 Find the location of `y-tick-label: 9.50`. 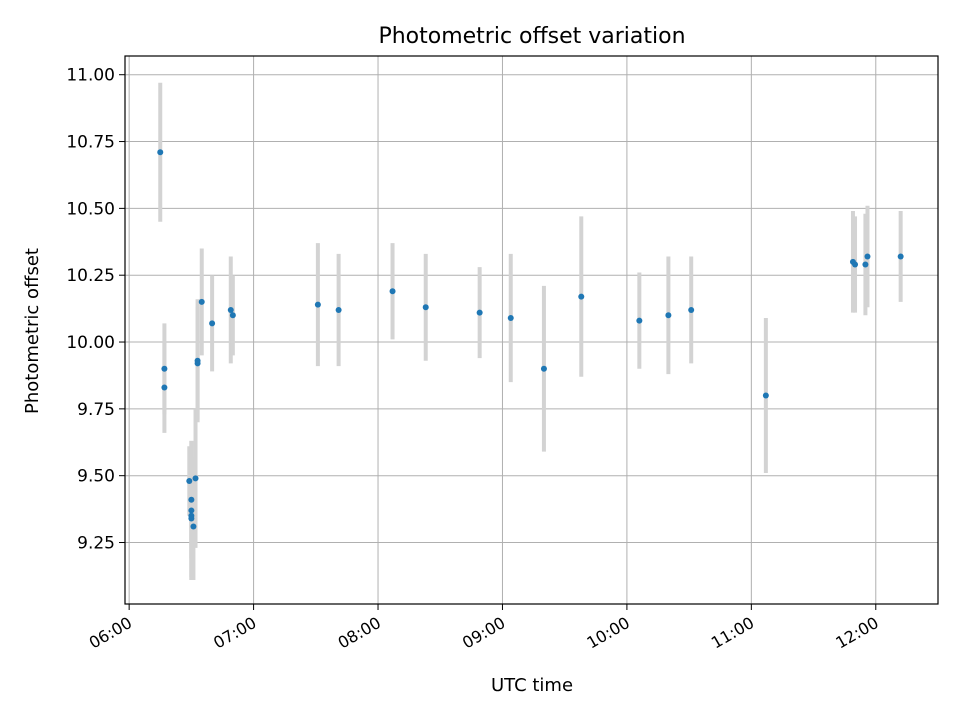

y-tick-label: 9.50 is located at coordinates (96, 477).